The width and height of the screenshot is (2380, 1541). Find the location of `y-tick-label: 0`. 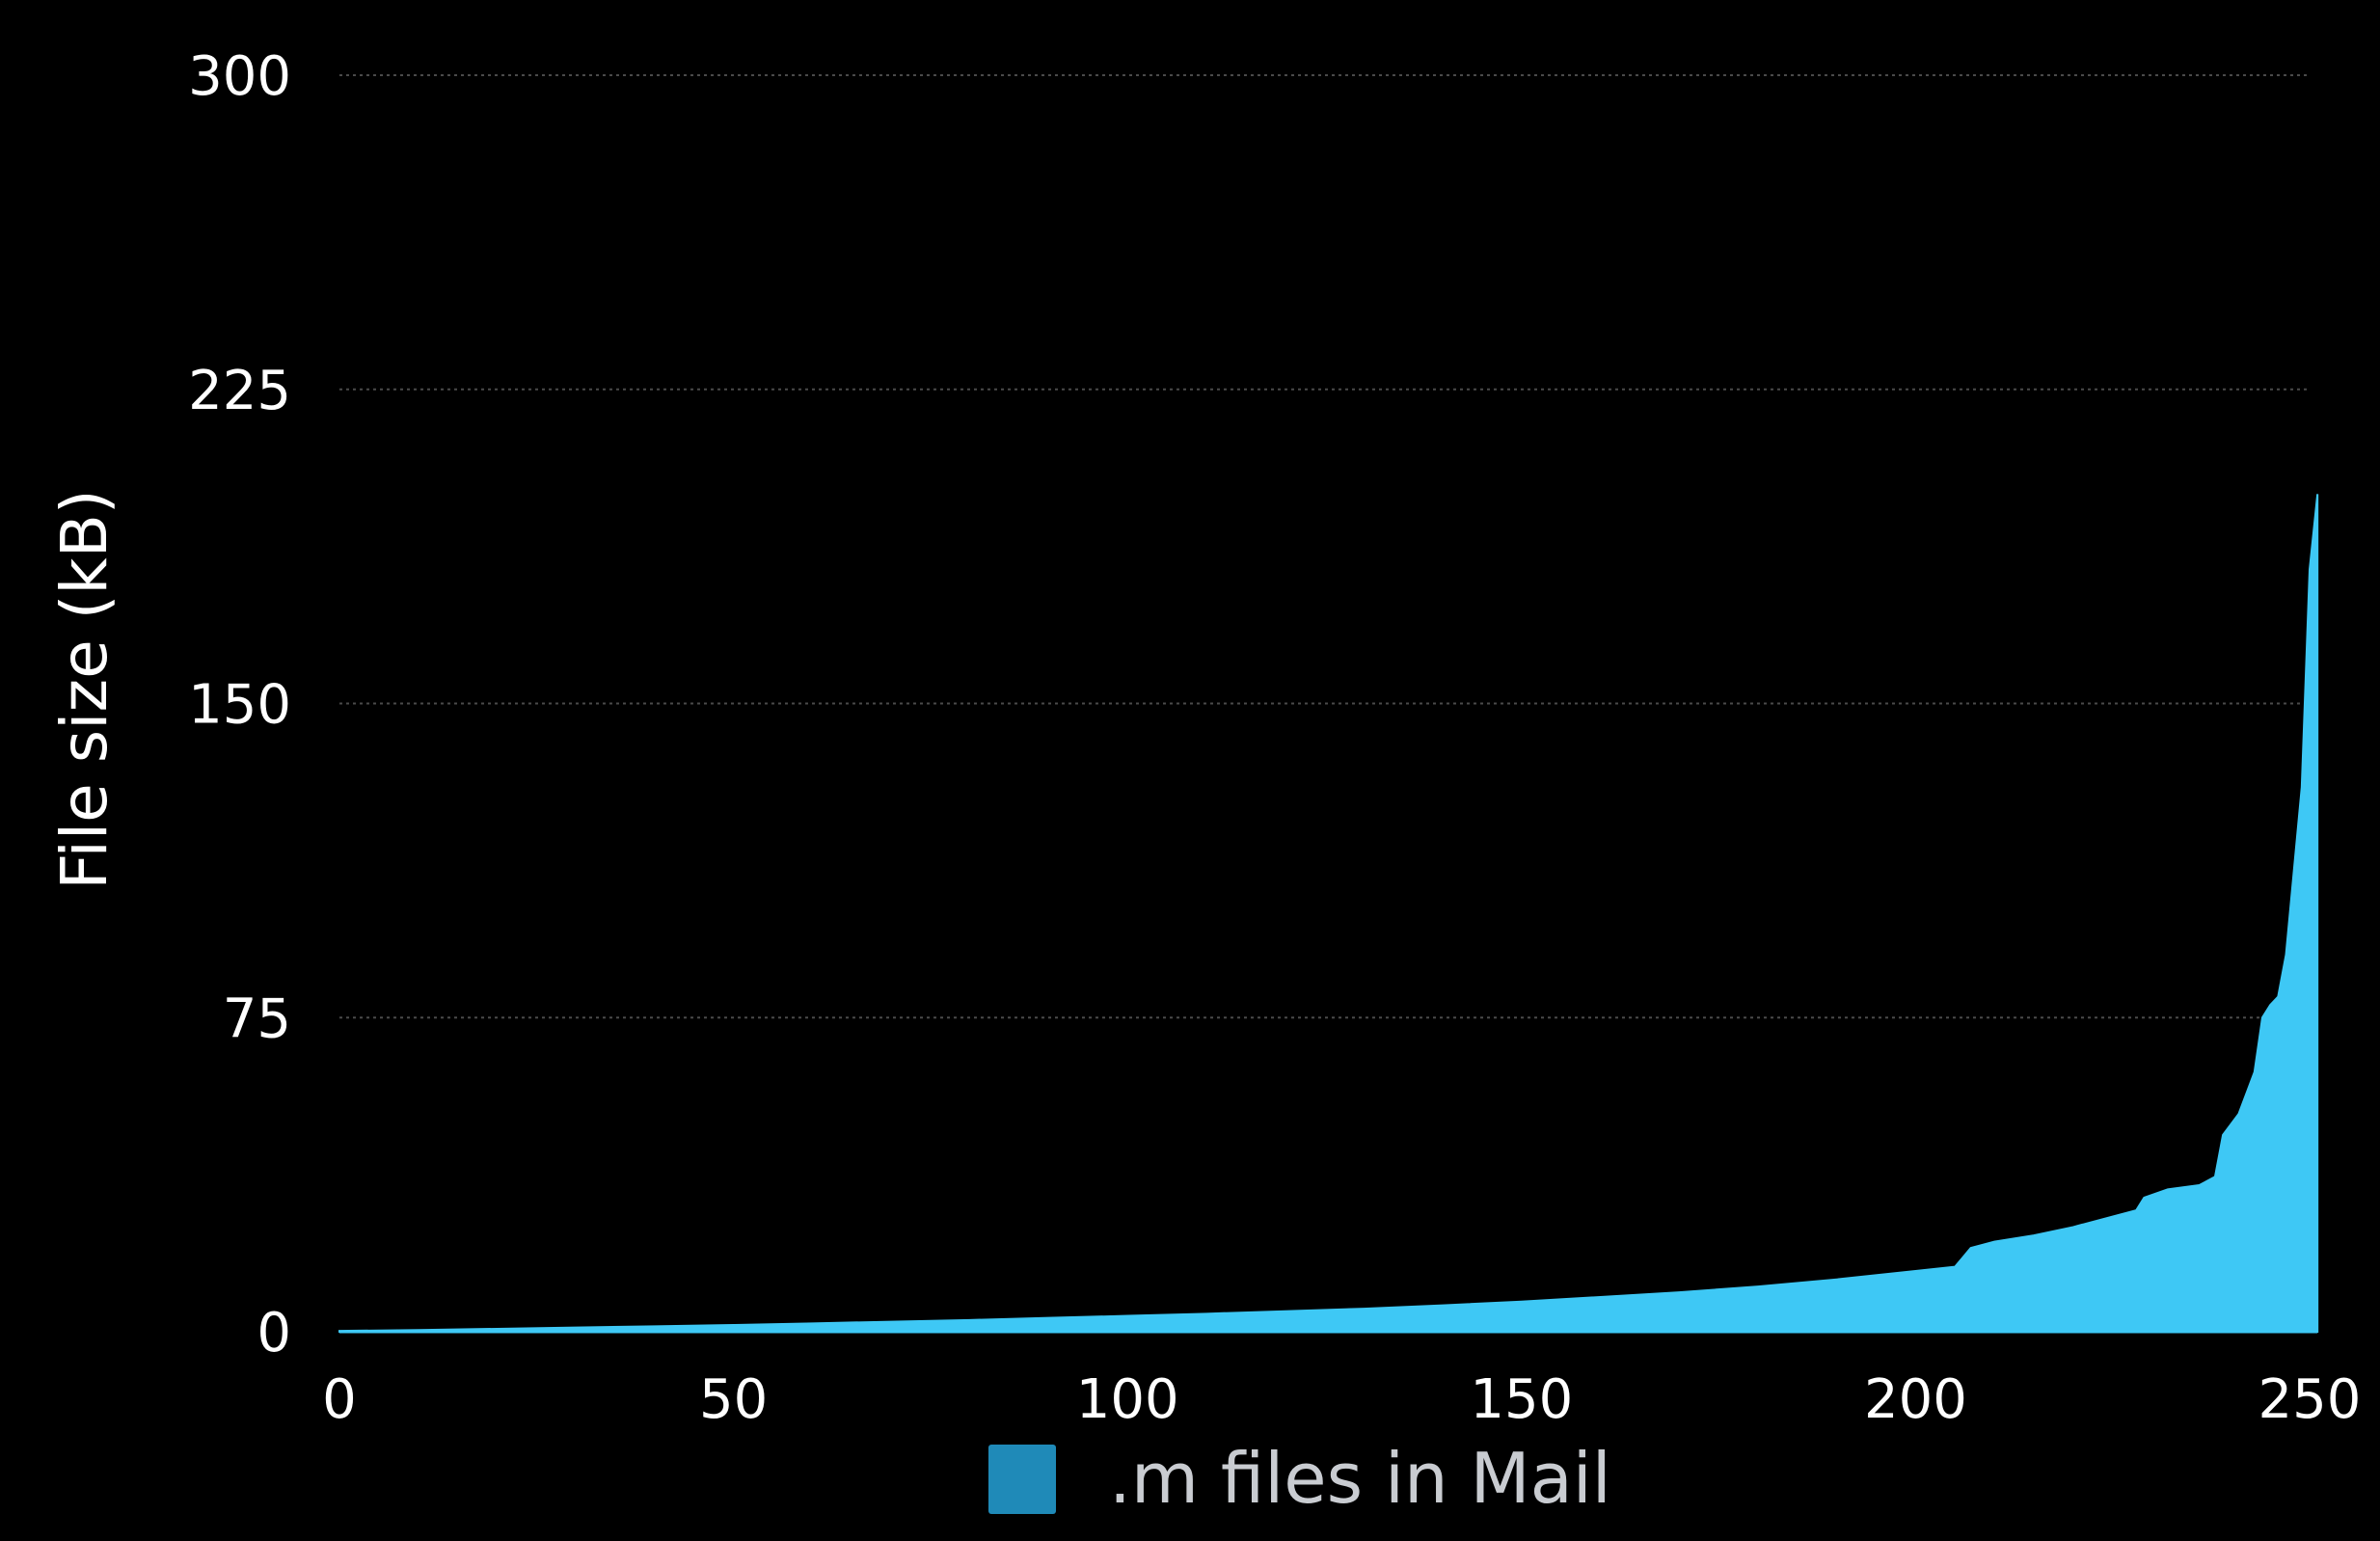

y-tick-label: 0 is located at coordinates (274, 1334).